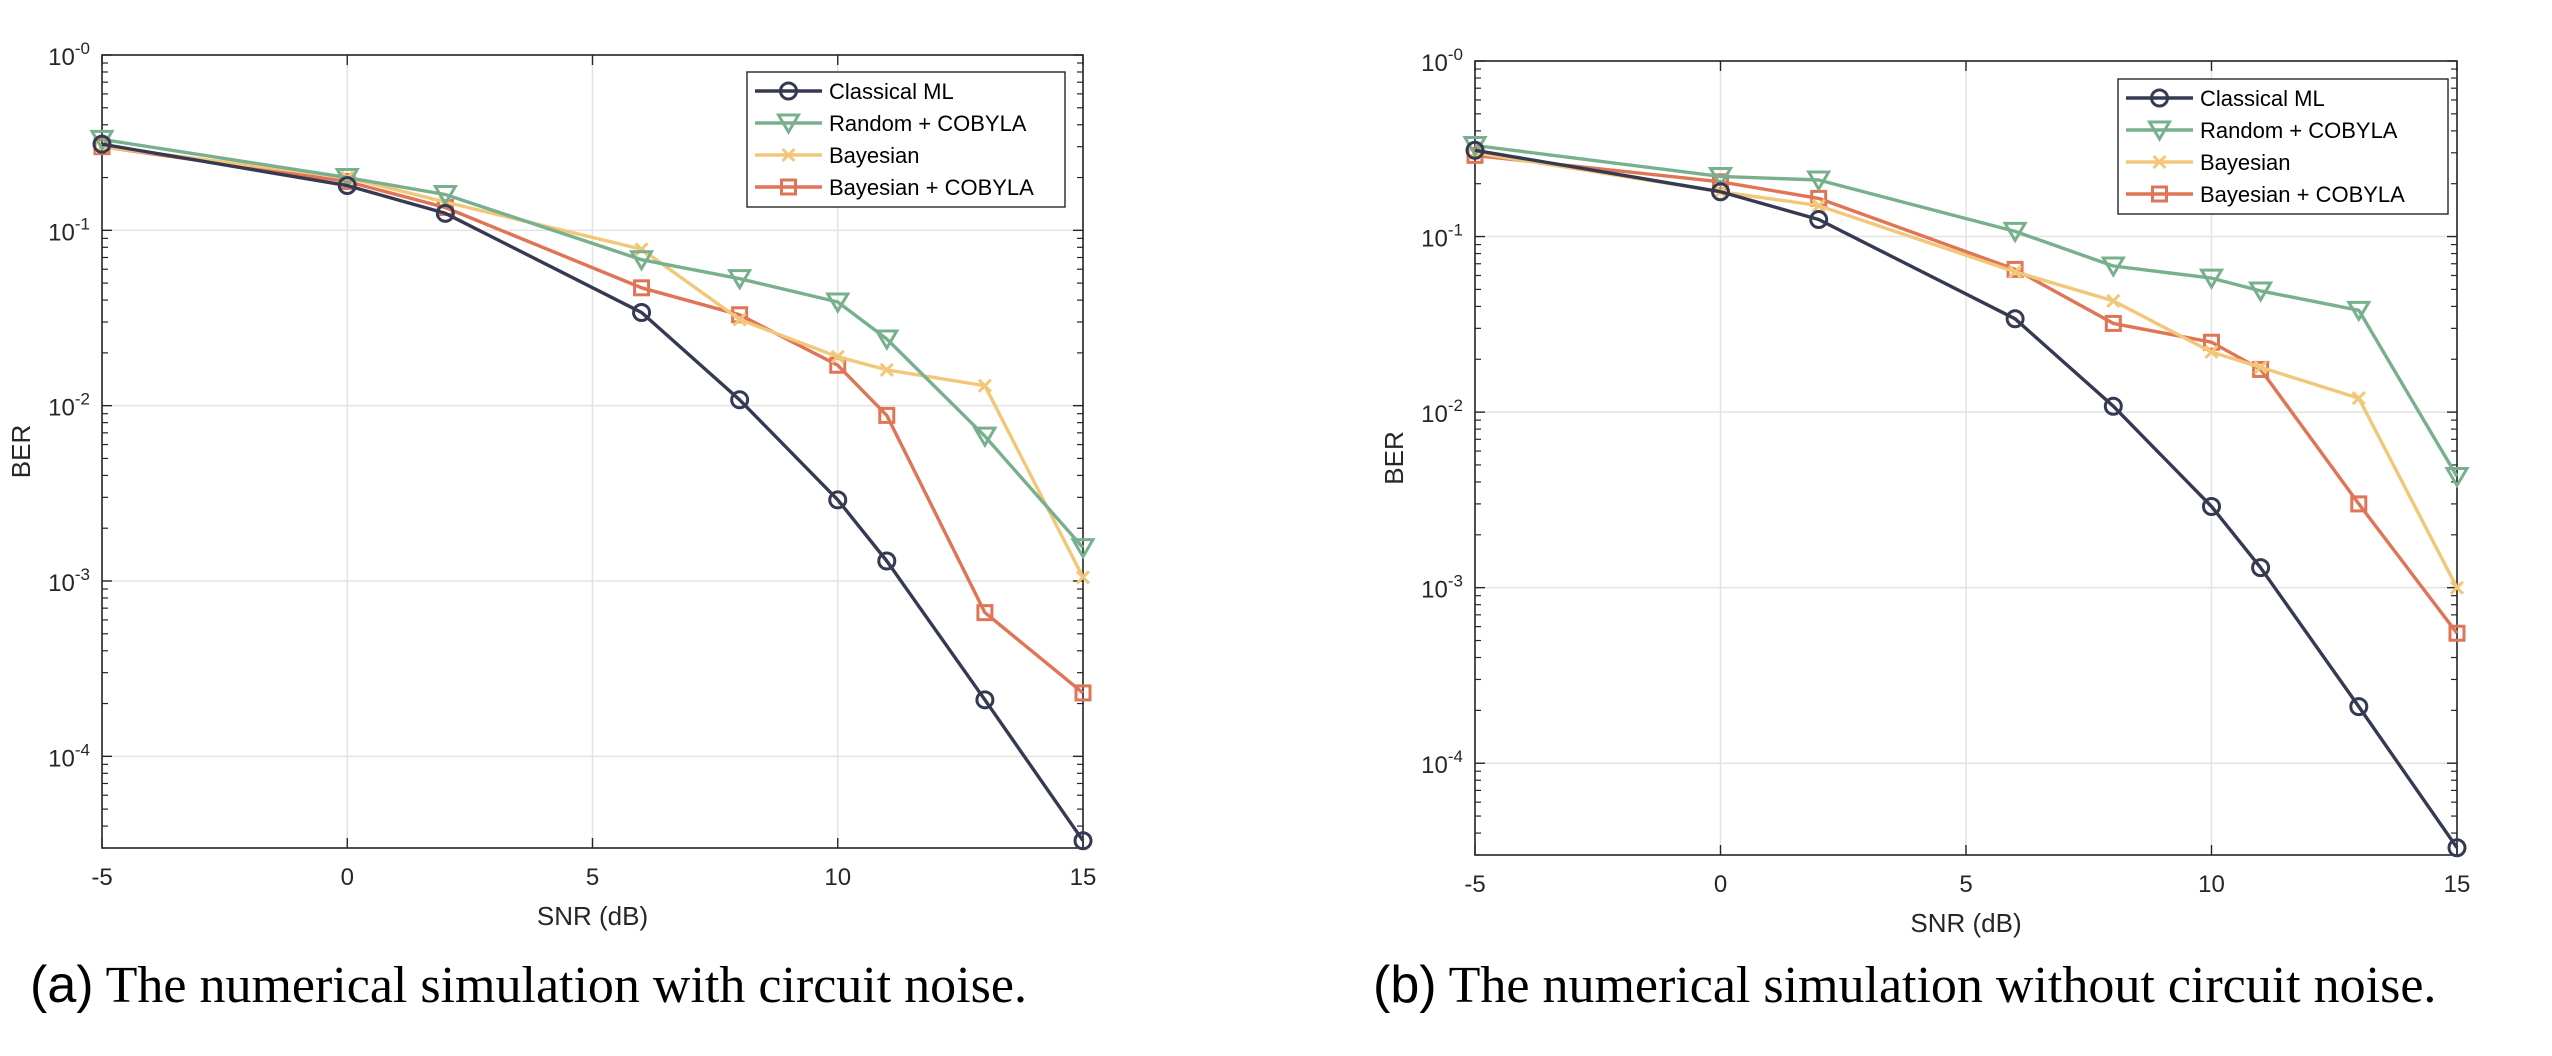 The width and height of the screenshot is (2552, 1056). I want to click on chart-b-legend-label-2: Bayesian, so click(2245, 162).